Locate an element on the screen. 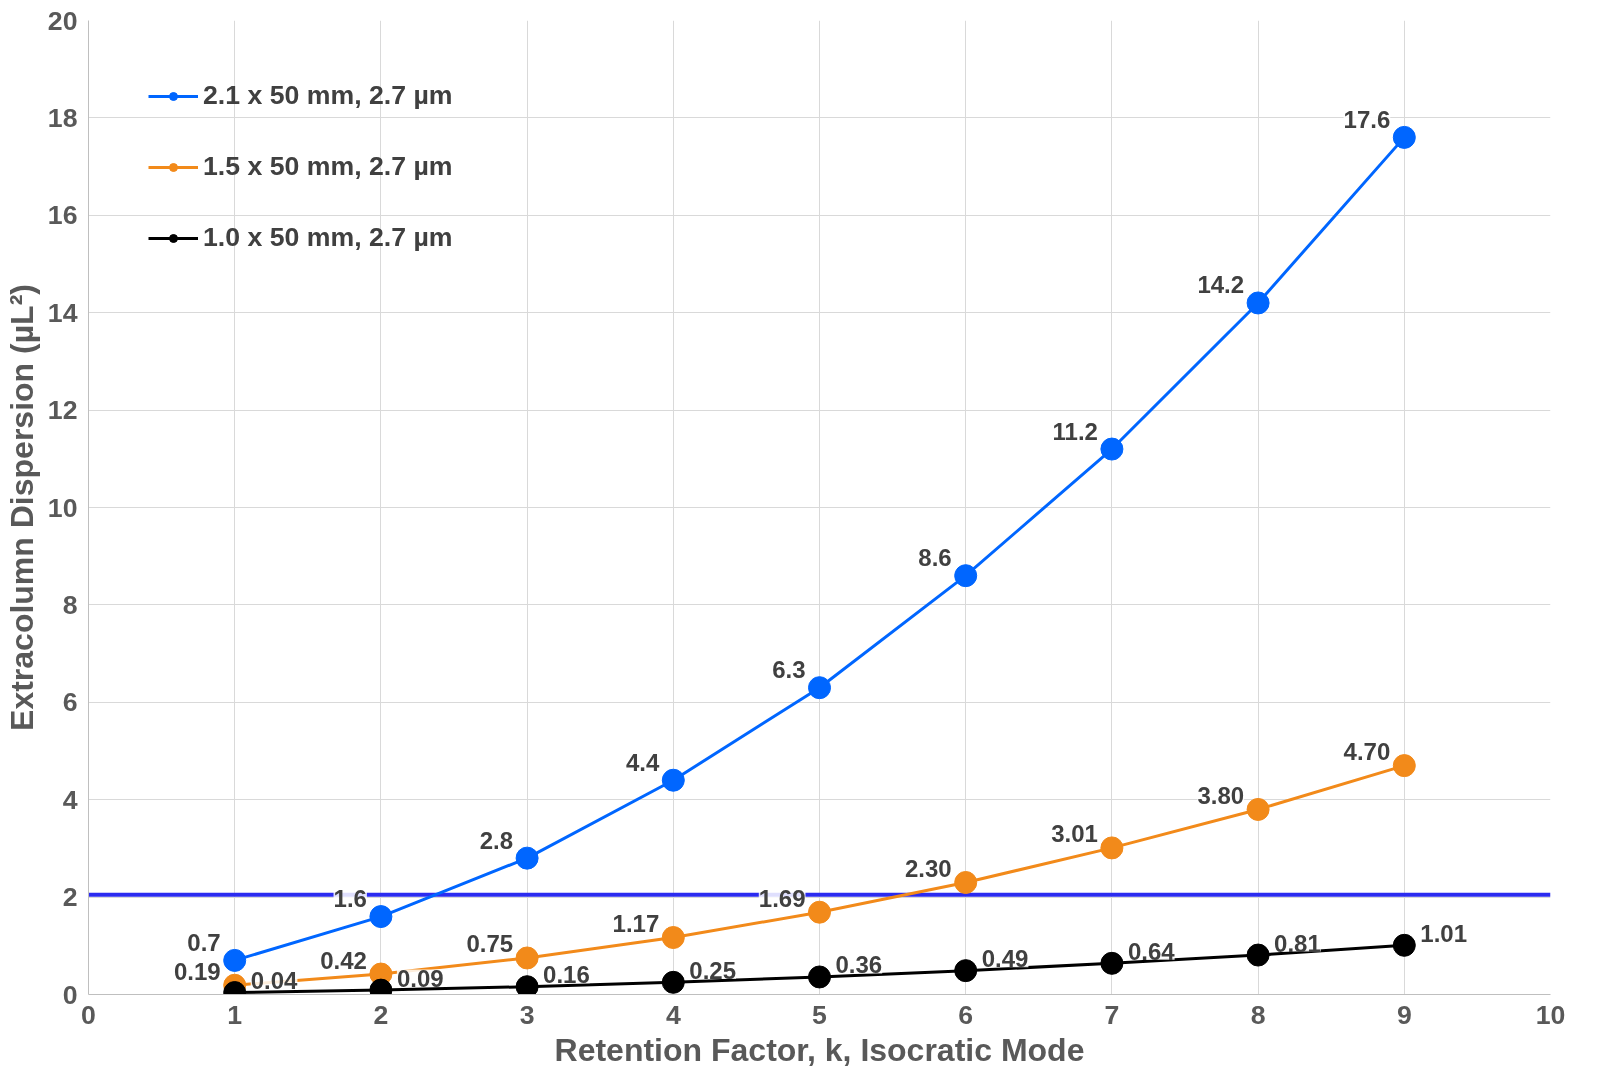 The image size is (1598, 1078). y-axis-title: Extracolumn Dispersion (µL²) is located at coordinates (21, 507).